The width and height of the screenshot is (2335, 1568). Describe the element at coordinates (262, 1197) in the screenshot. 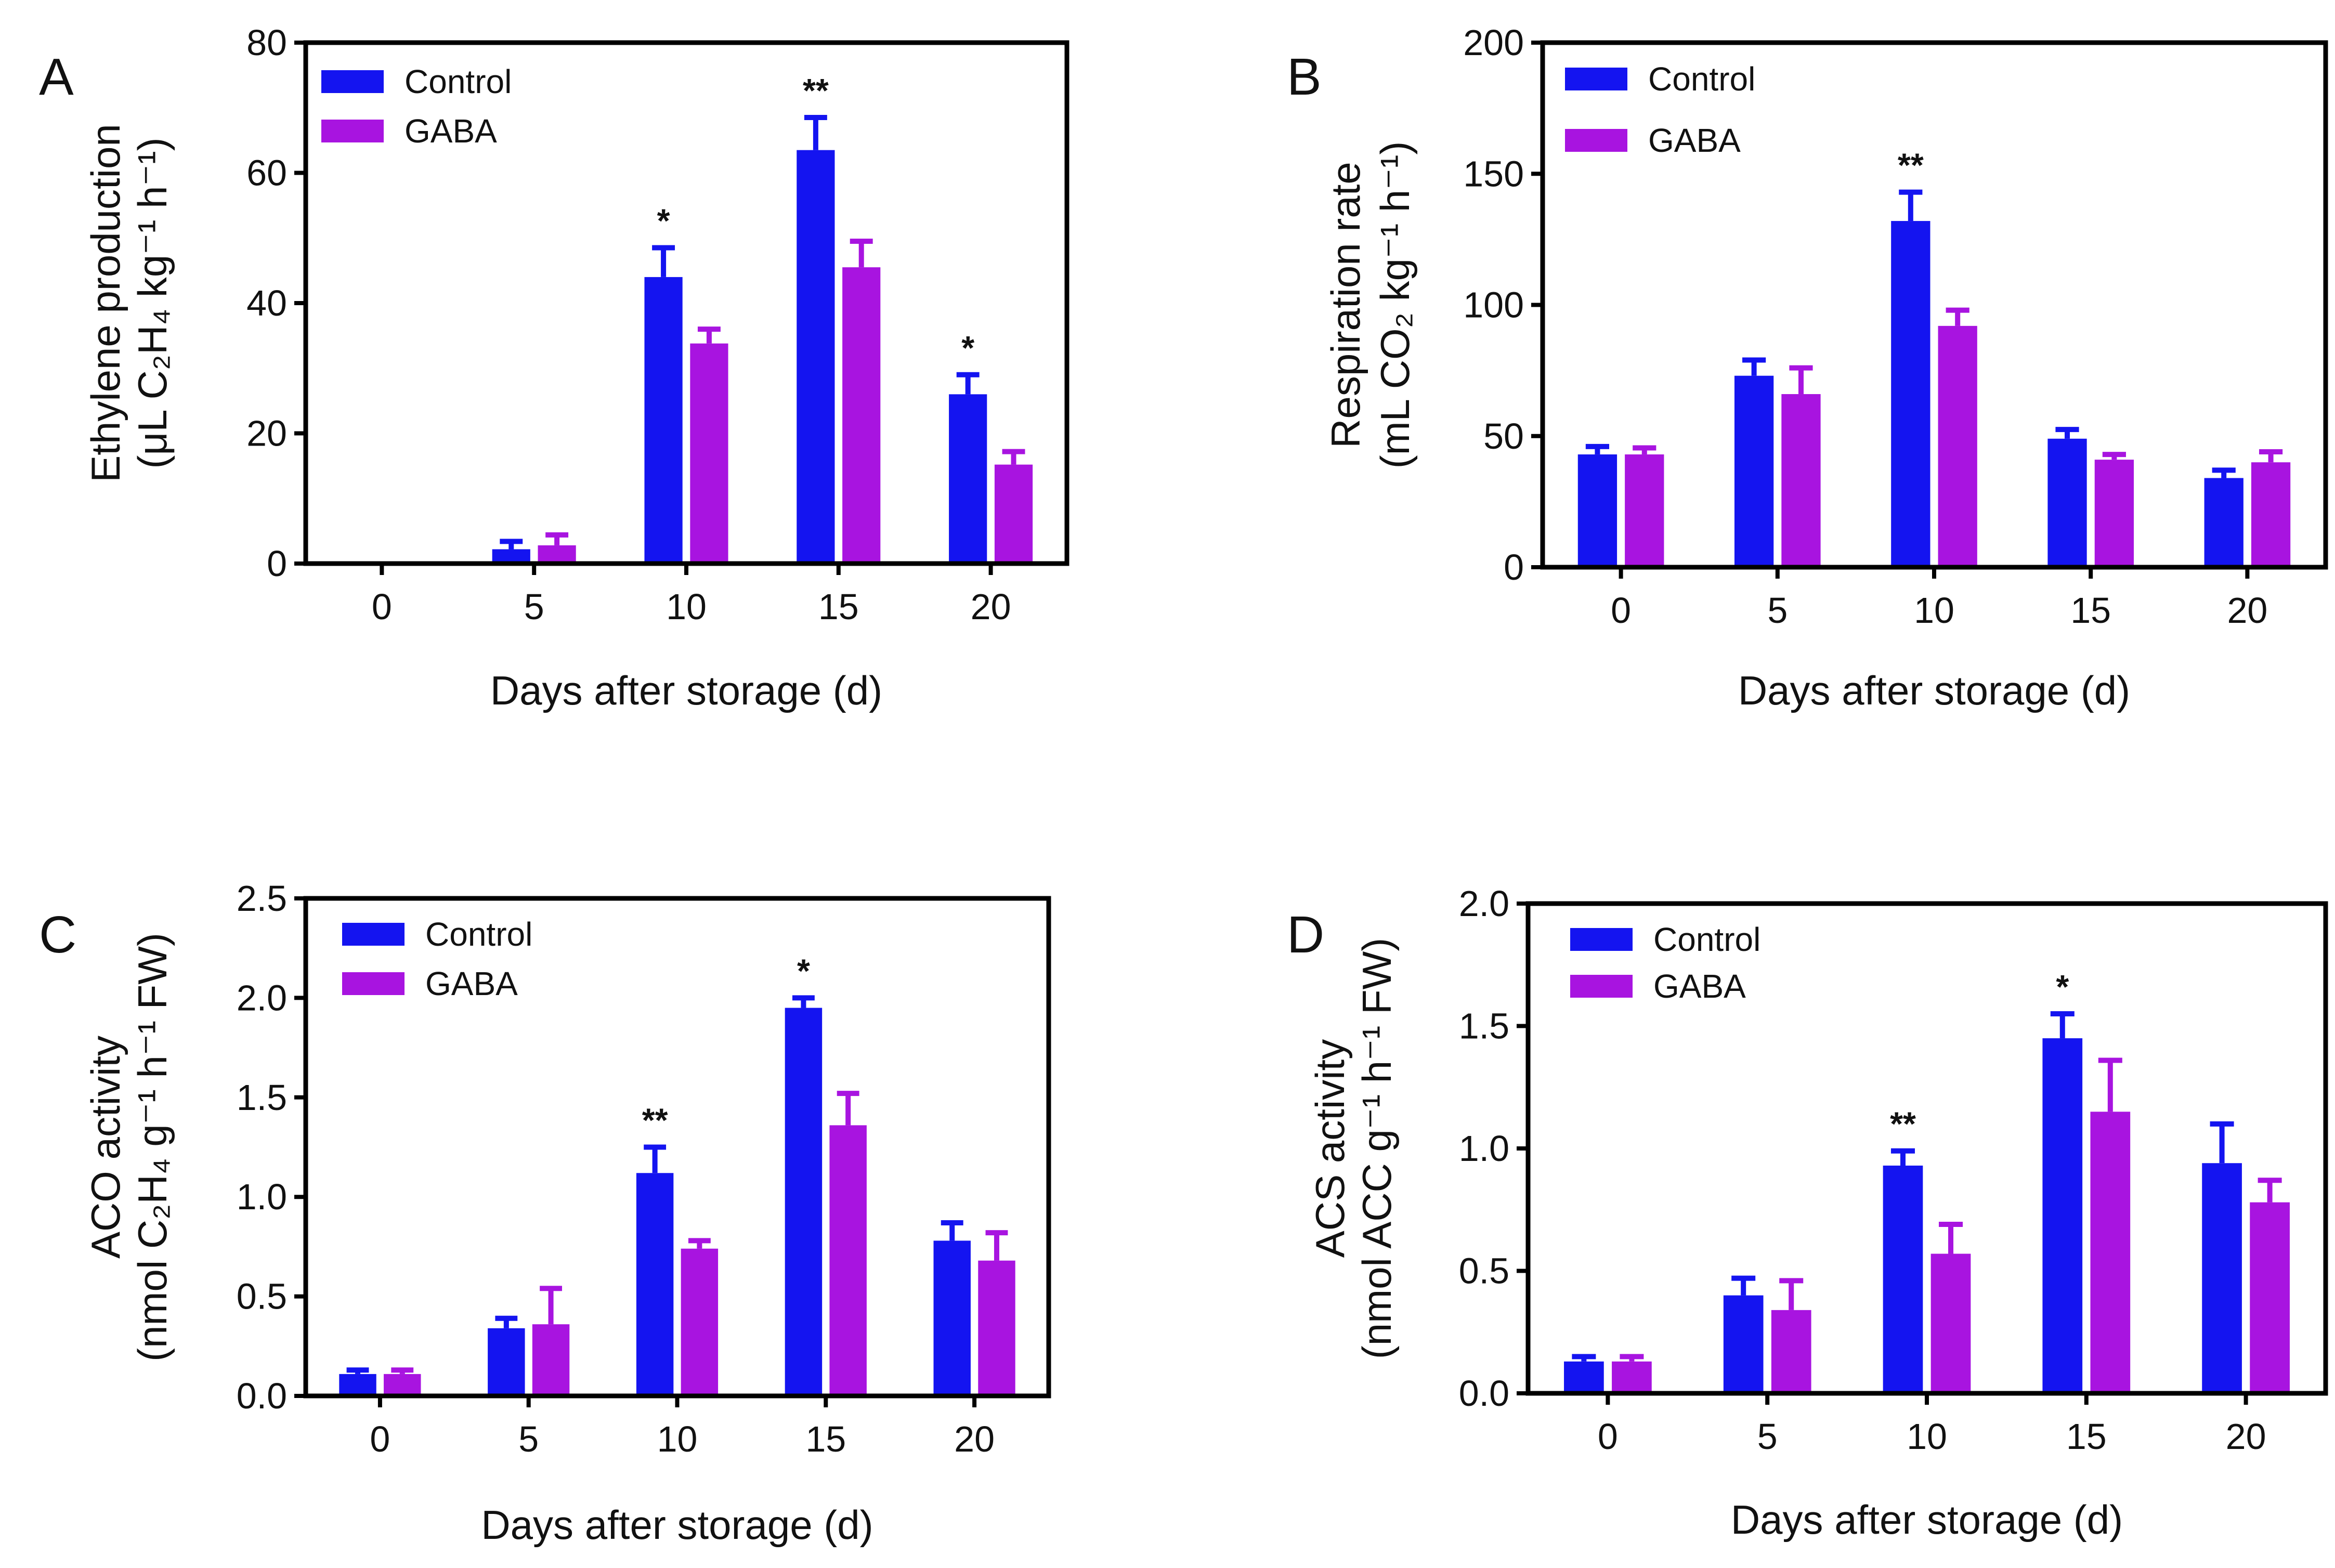

I see `y-tick-label: 1.0` at that location.